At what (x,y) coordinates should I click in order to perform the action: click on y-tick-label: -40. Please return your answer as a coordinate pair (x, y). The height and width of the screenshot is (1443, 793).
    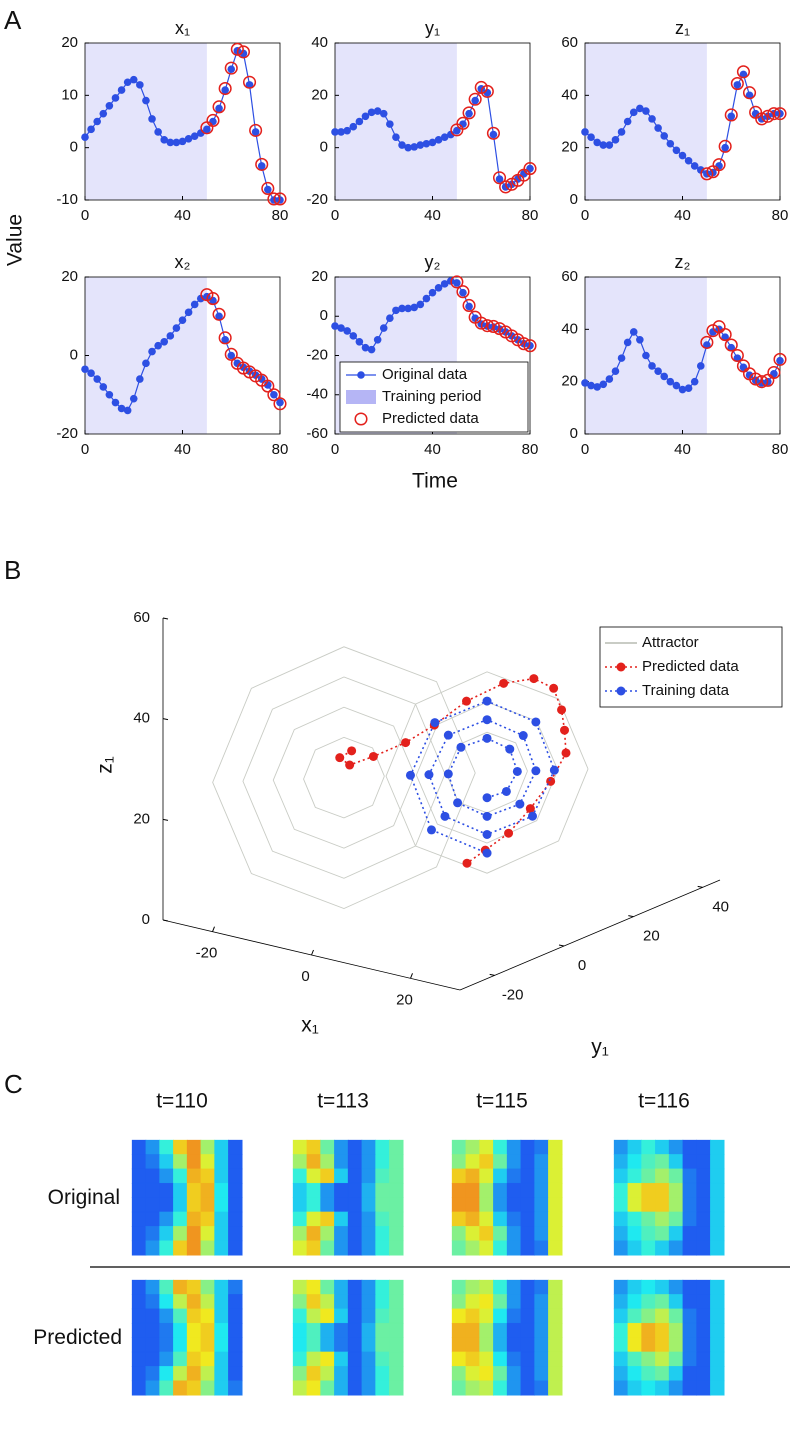
    Looking at the image, I should click on (317, 394).